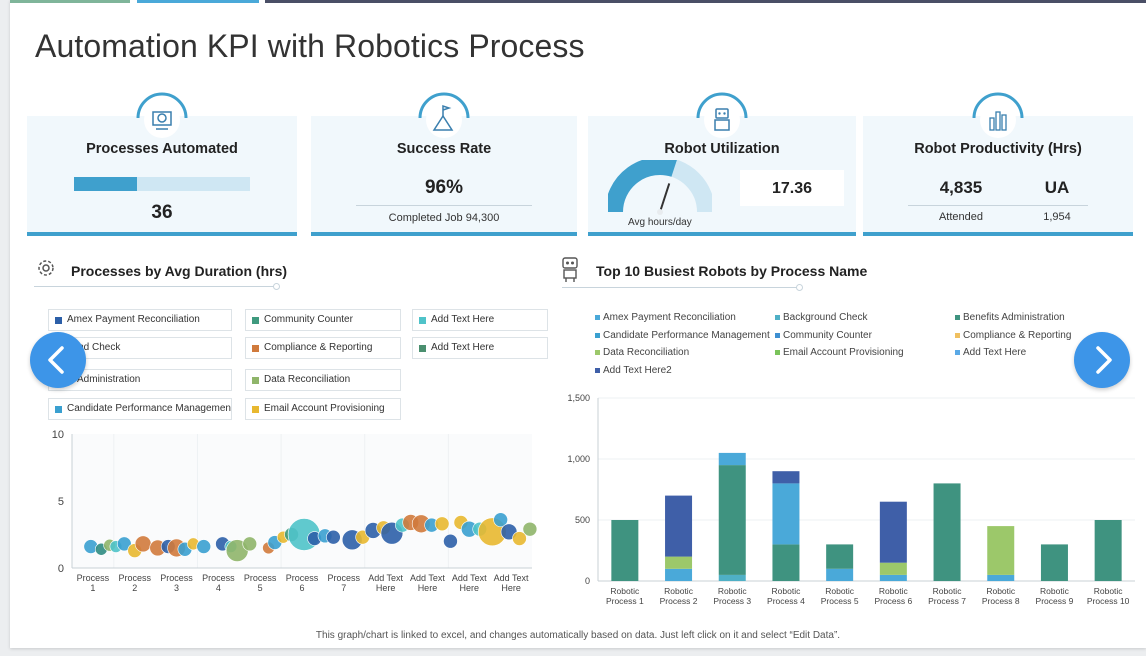 Image resolution: width=1146 pixels, height=656 pixels. Describe the element at coordinates (680, 287) in the screenshot. I see `title-underline` at that location.